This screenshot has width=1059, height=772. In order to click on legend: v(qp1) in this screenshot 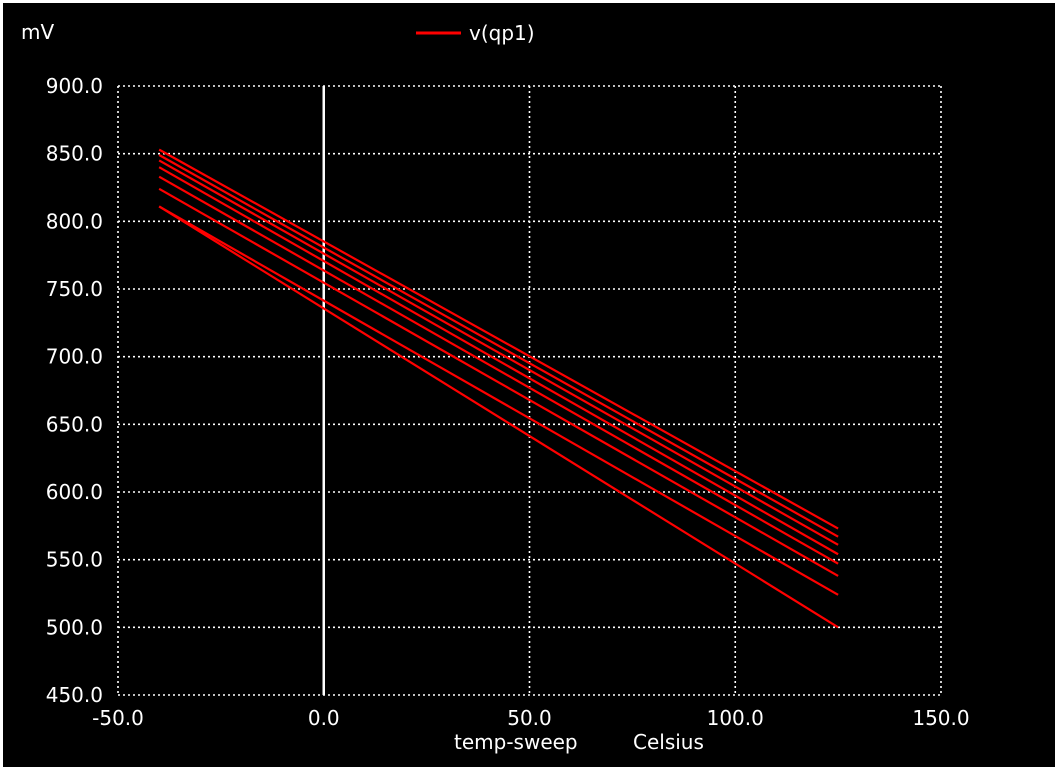, I will do `click(475, 33)`.